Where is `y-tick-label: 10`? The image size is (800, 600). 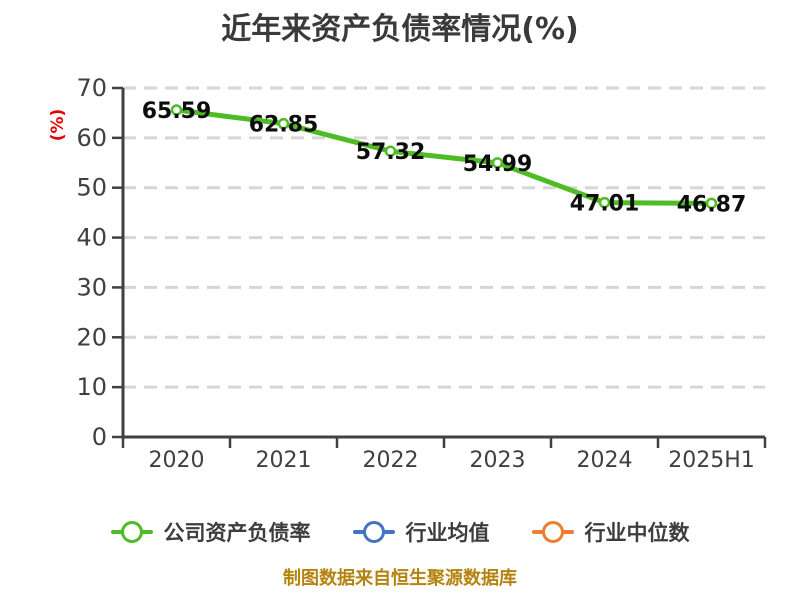 y-tick-label: 10 is located at coordinates (91, 387).